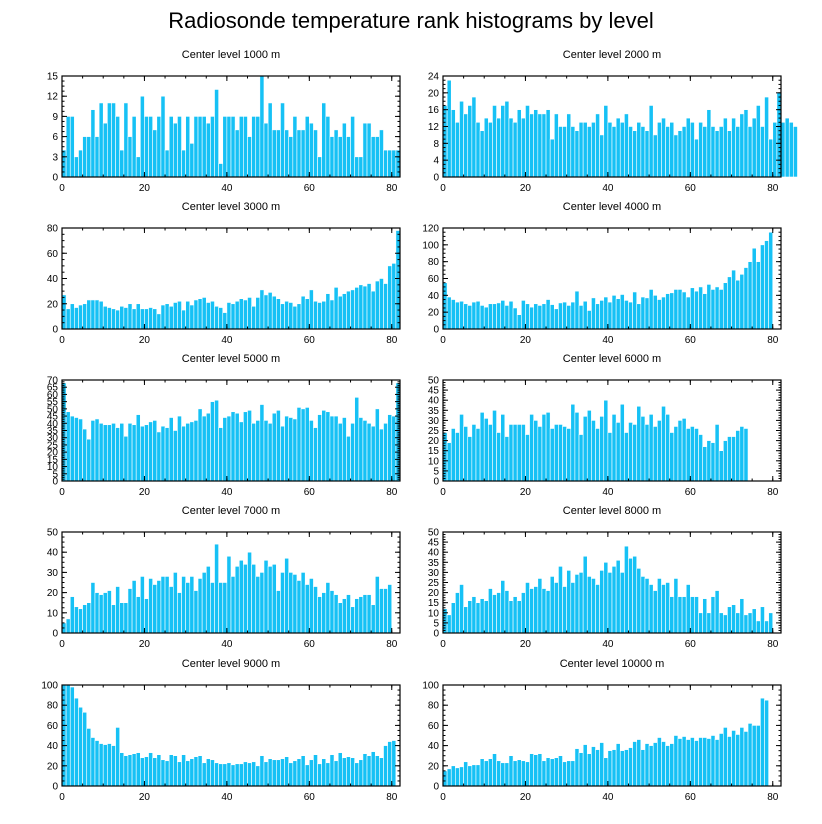 The width and height of the screenshot is (822, 824). I want to click on y-tick-label: 45, so click(434, 391).